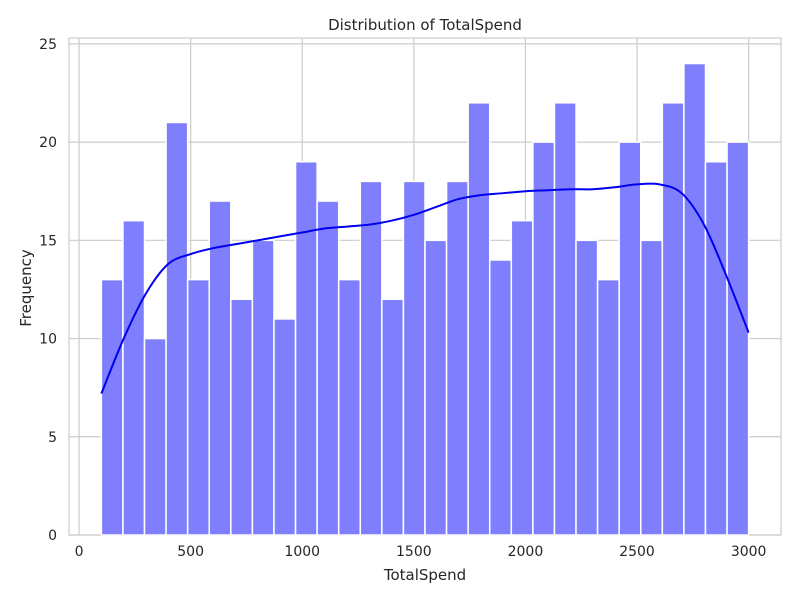 The width and height of the screenshot is (800, 600). What do you see at coordinates (48, 45) in the screenshot?
I see `y-tick-label: 25` at bounding box center [48, 45].